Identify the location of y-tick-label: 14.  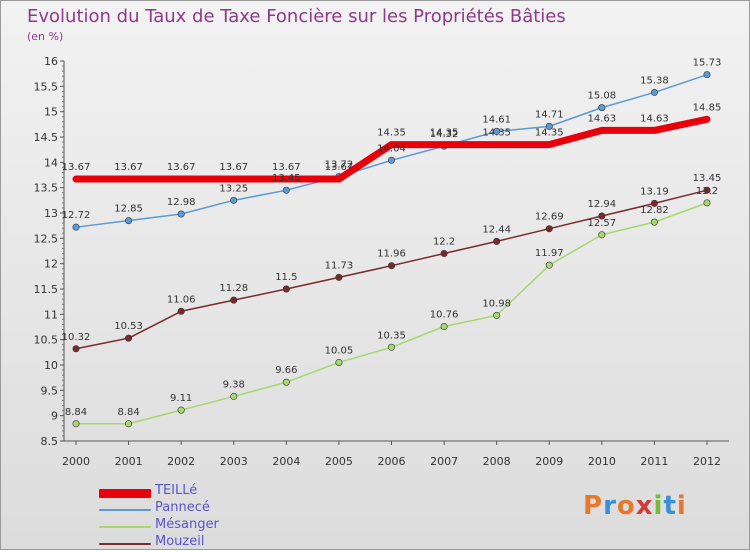
(51, 162).